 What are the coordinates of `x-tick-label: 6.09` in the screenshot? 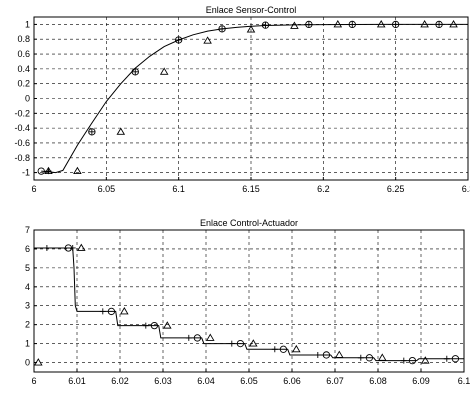 It's located at (421, 381).